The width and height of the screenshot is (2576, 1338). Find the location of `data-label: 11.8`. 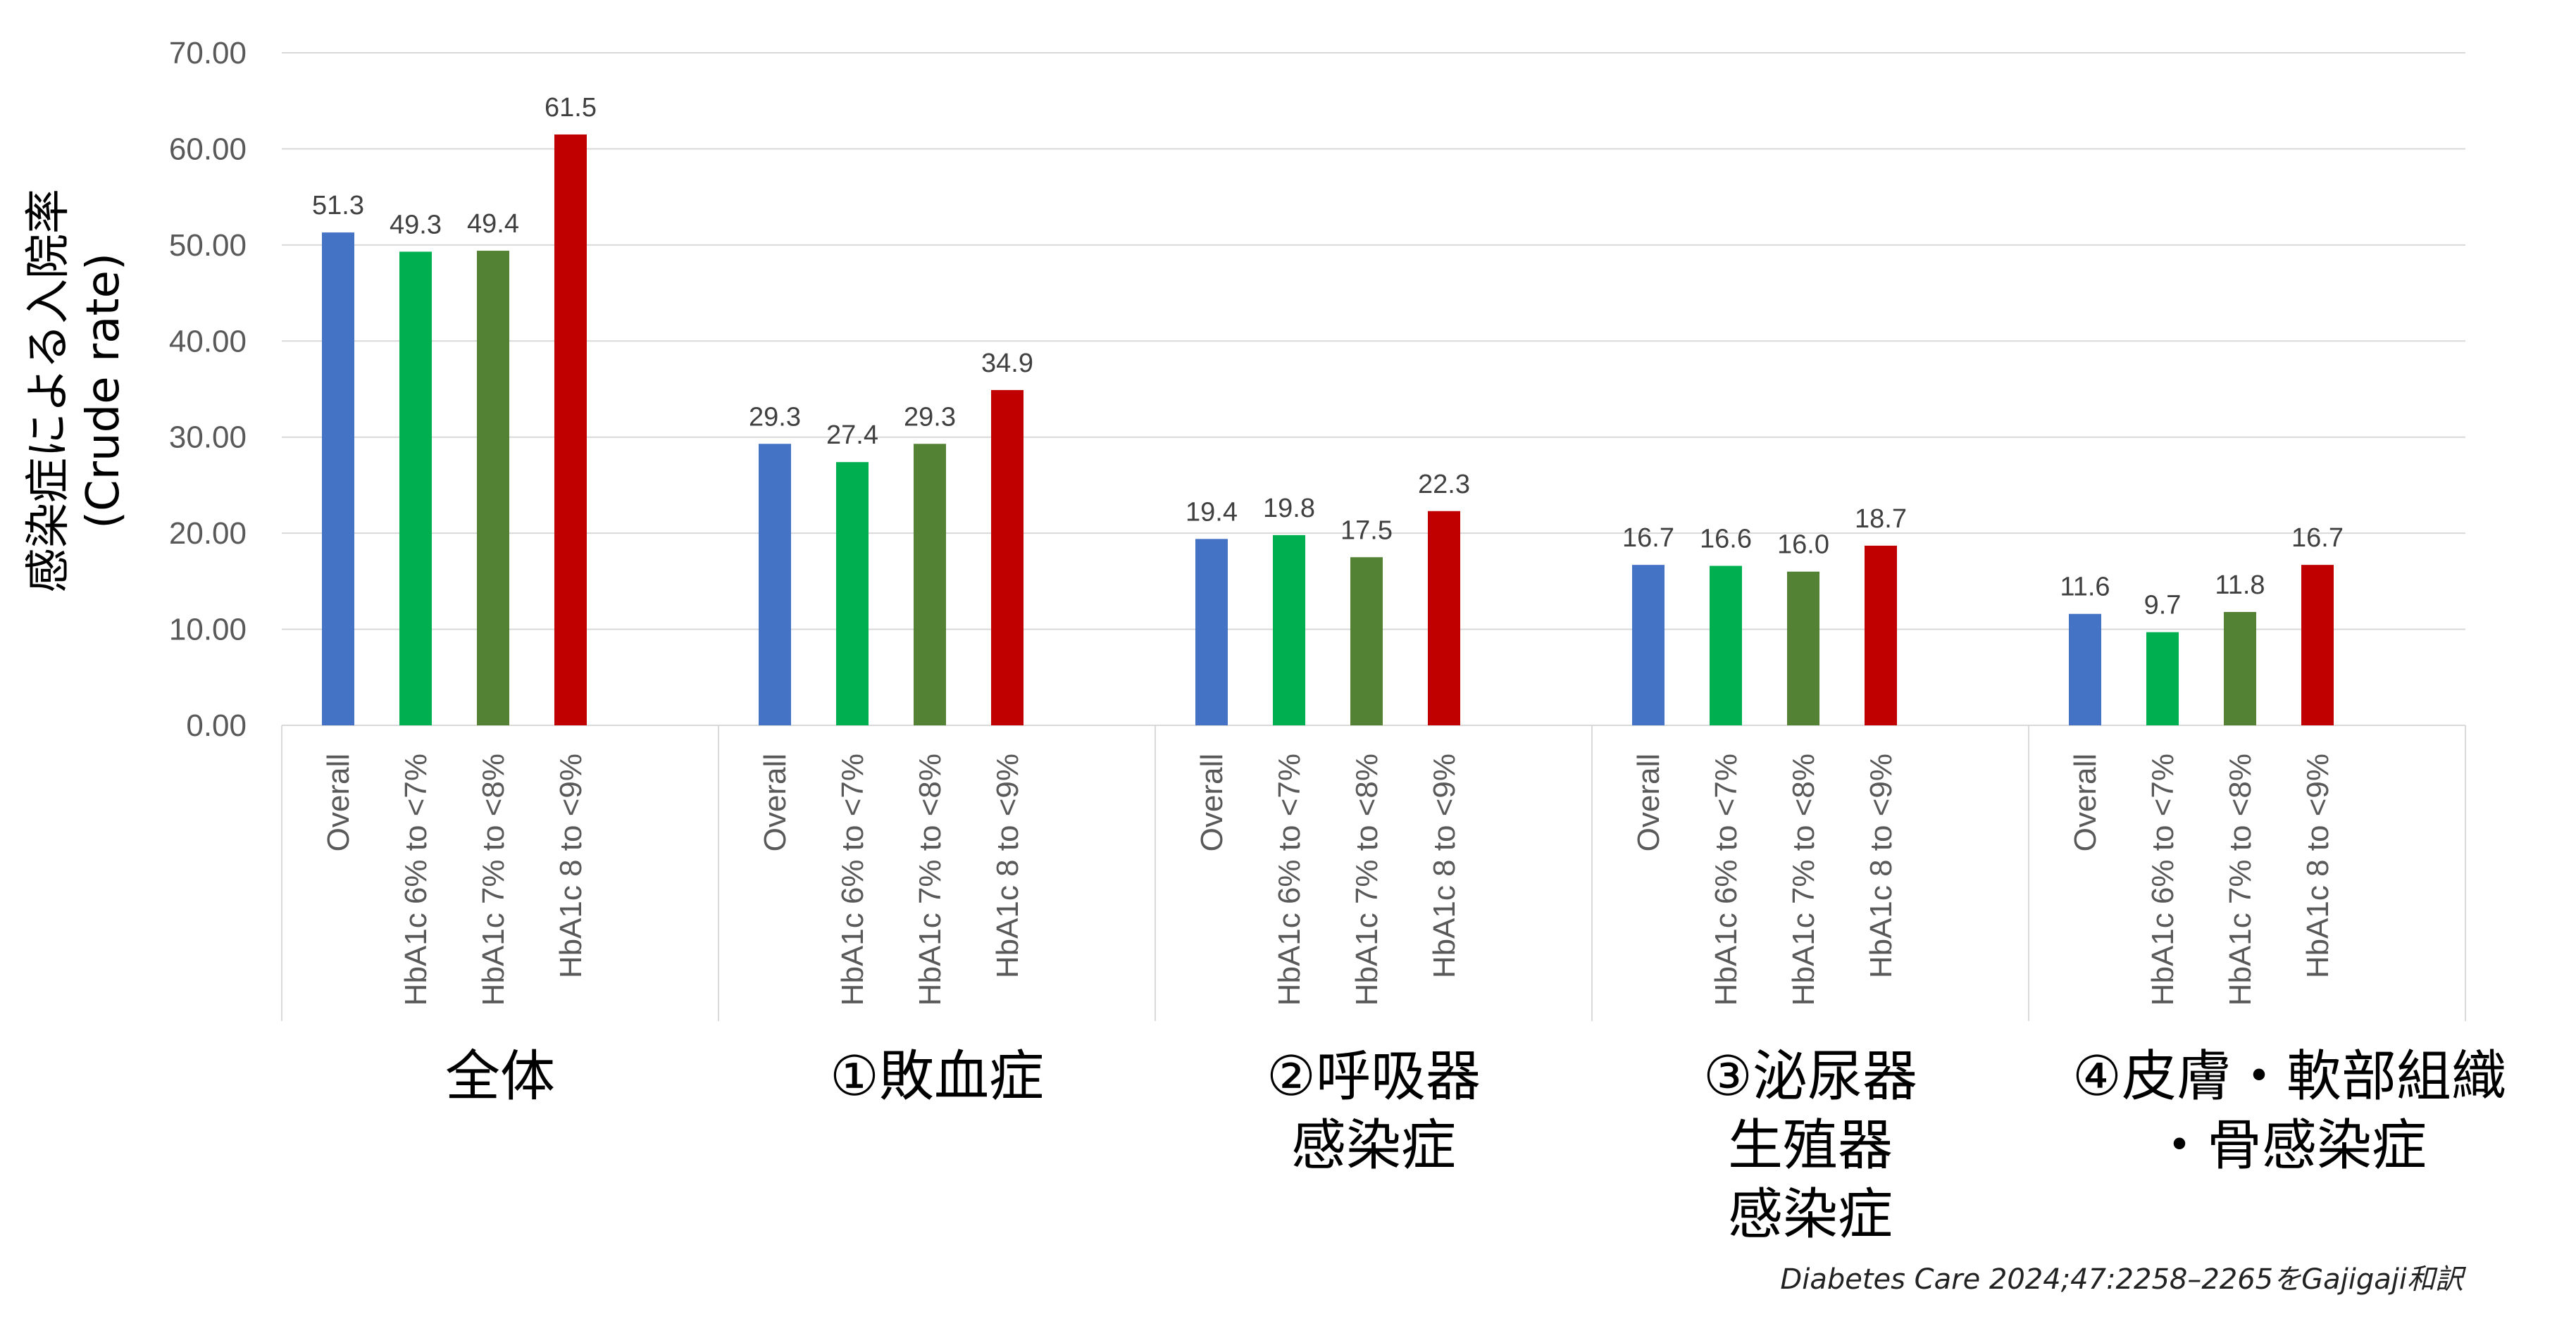

data-label: 11.8 is located at coordinates (2240, 585).